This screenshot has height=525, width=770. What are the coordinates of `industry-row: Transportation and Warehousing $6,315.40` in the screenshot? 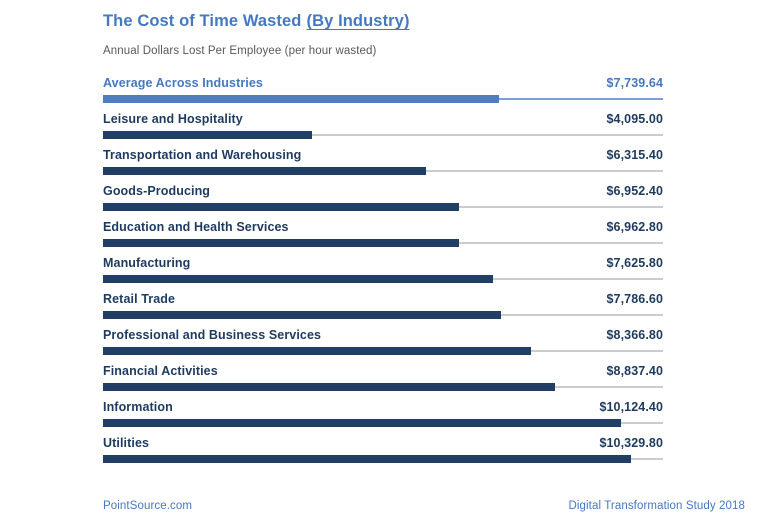 It's located at (383, 166).